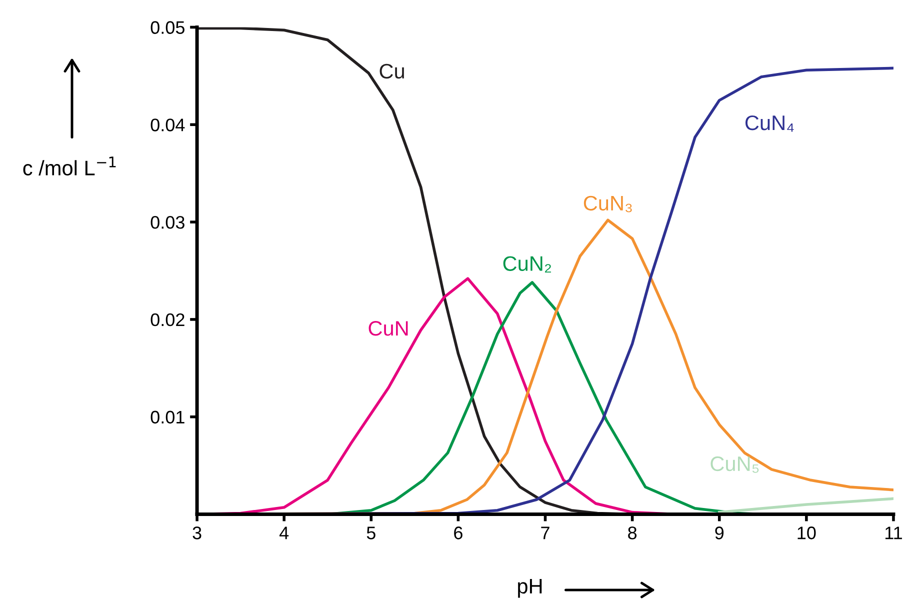  What do you see at coordinates (167, 417) in the screenshot?
I see `y-tick-label: 0.01` at bounding box center [167, 417].